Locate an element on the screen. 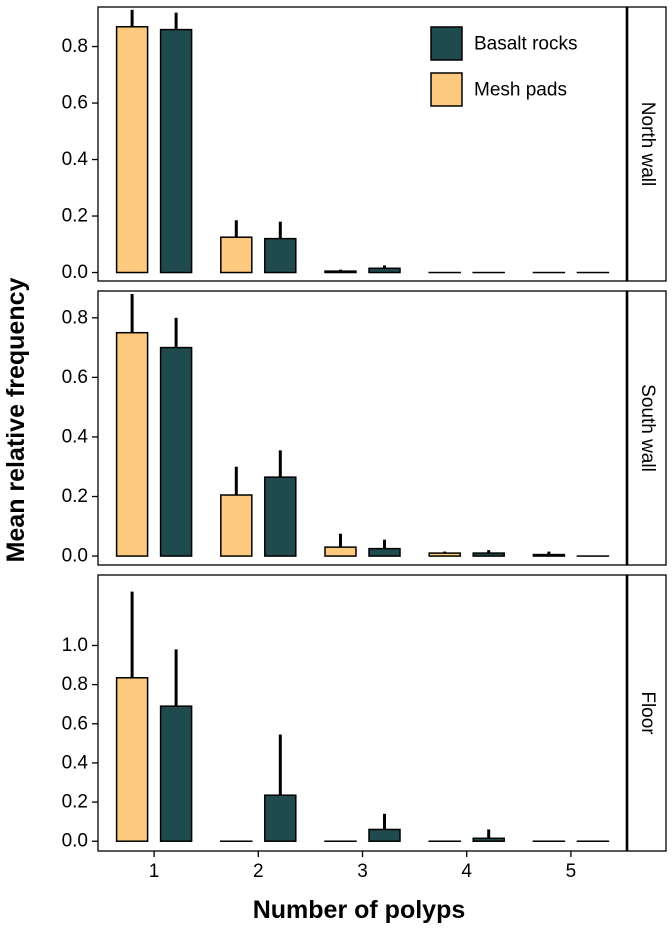 This screenshot has width=672, height=934. x-tick-label: 1 is located at coordinates (154, 871).